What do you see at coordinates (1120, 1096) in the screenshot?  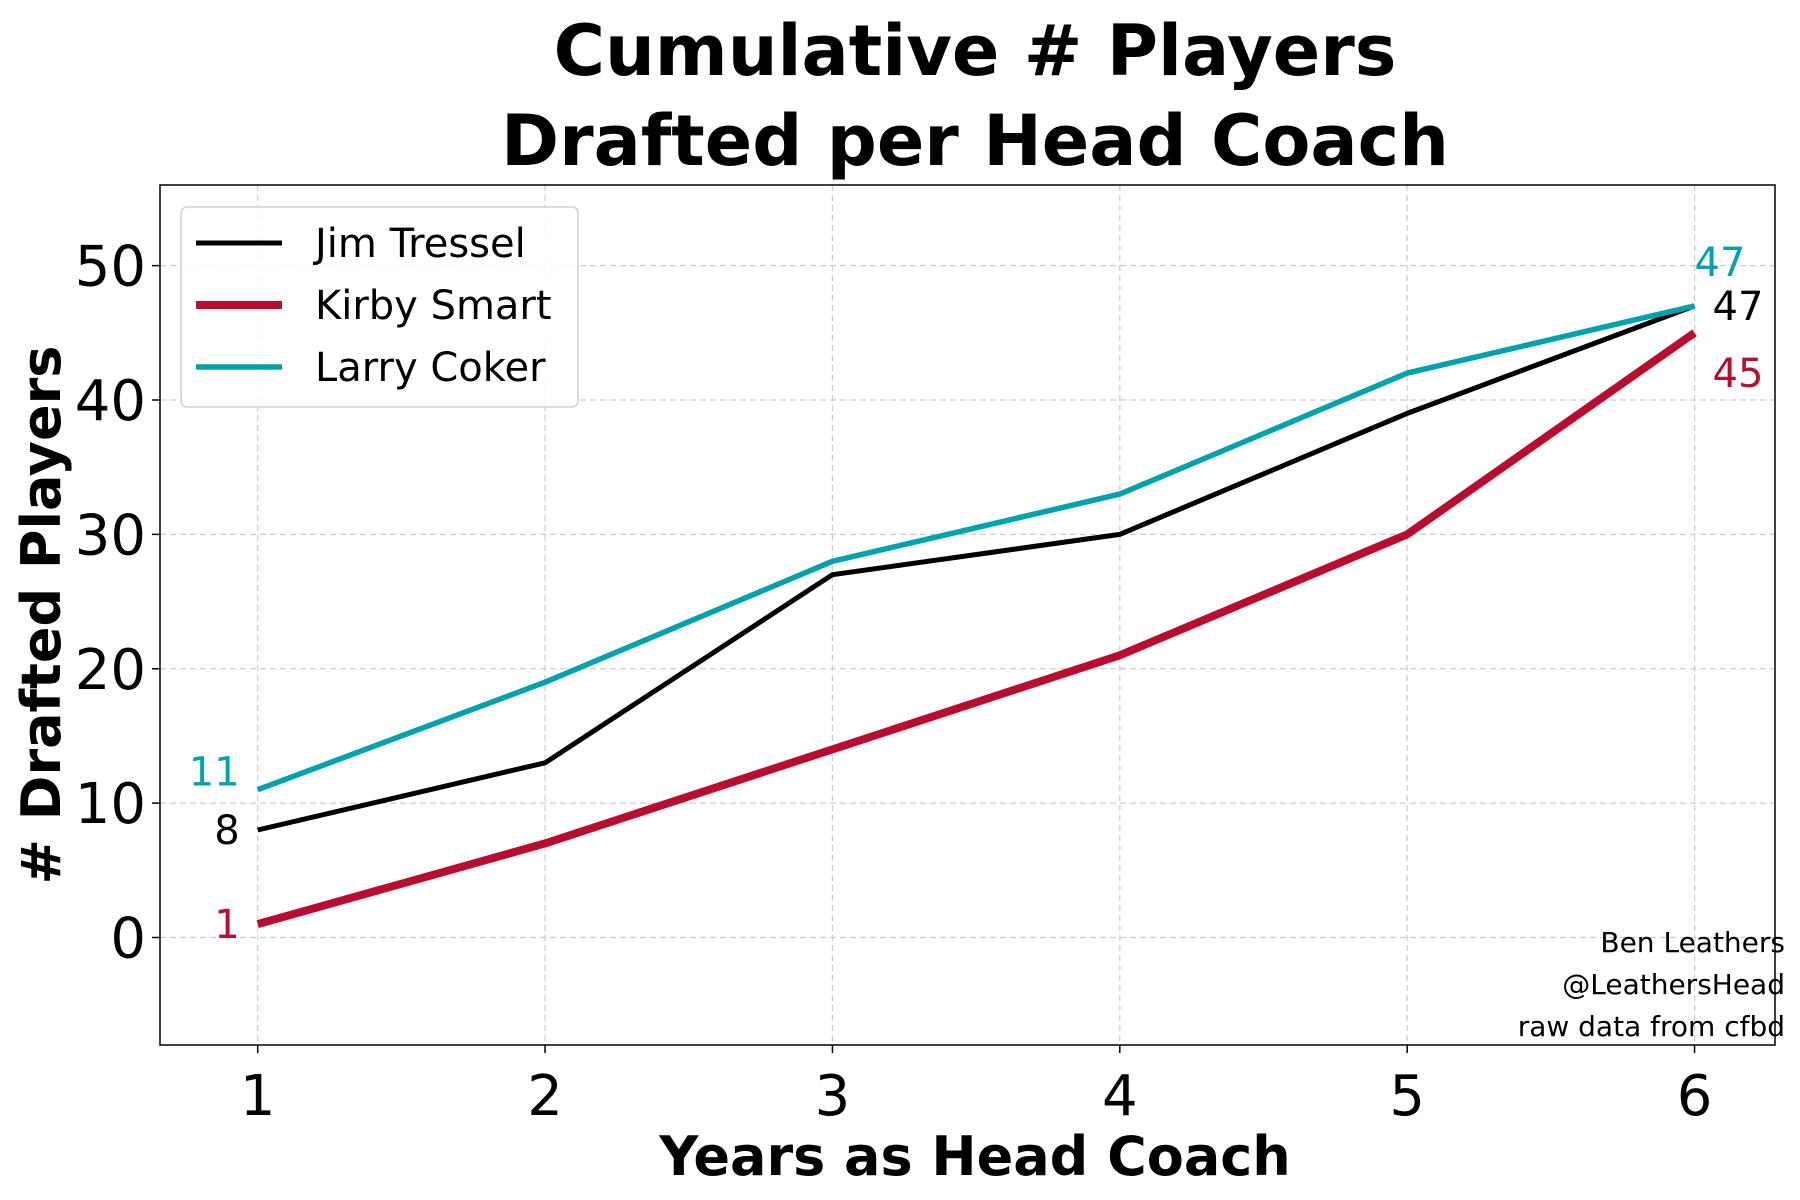 I see `x-tick-label: 4` at bounding box center [1120, 1096].